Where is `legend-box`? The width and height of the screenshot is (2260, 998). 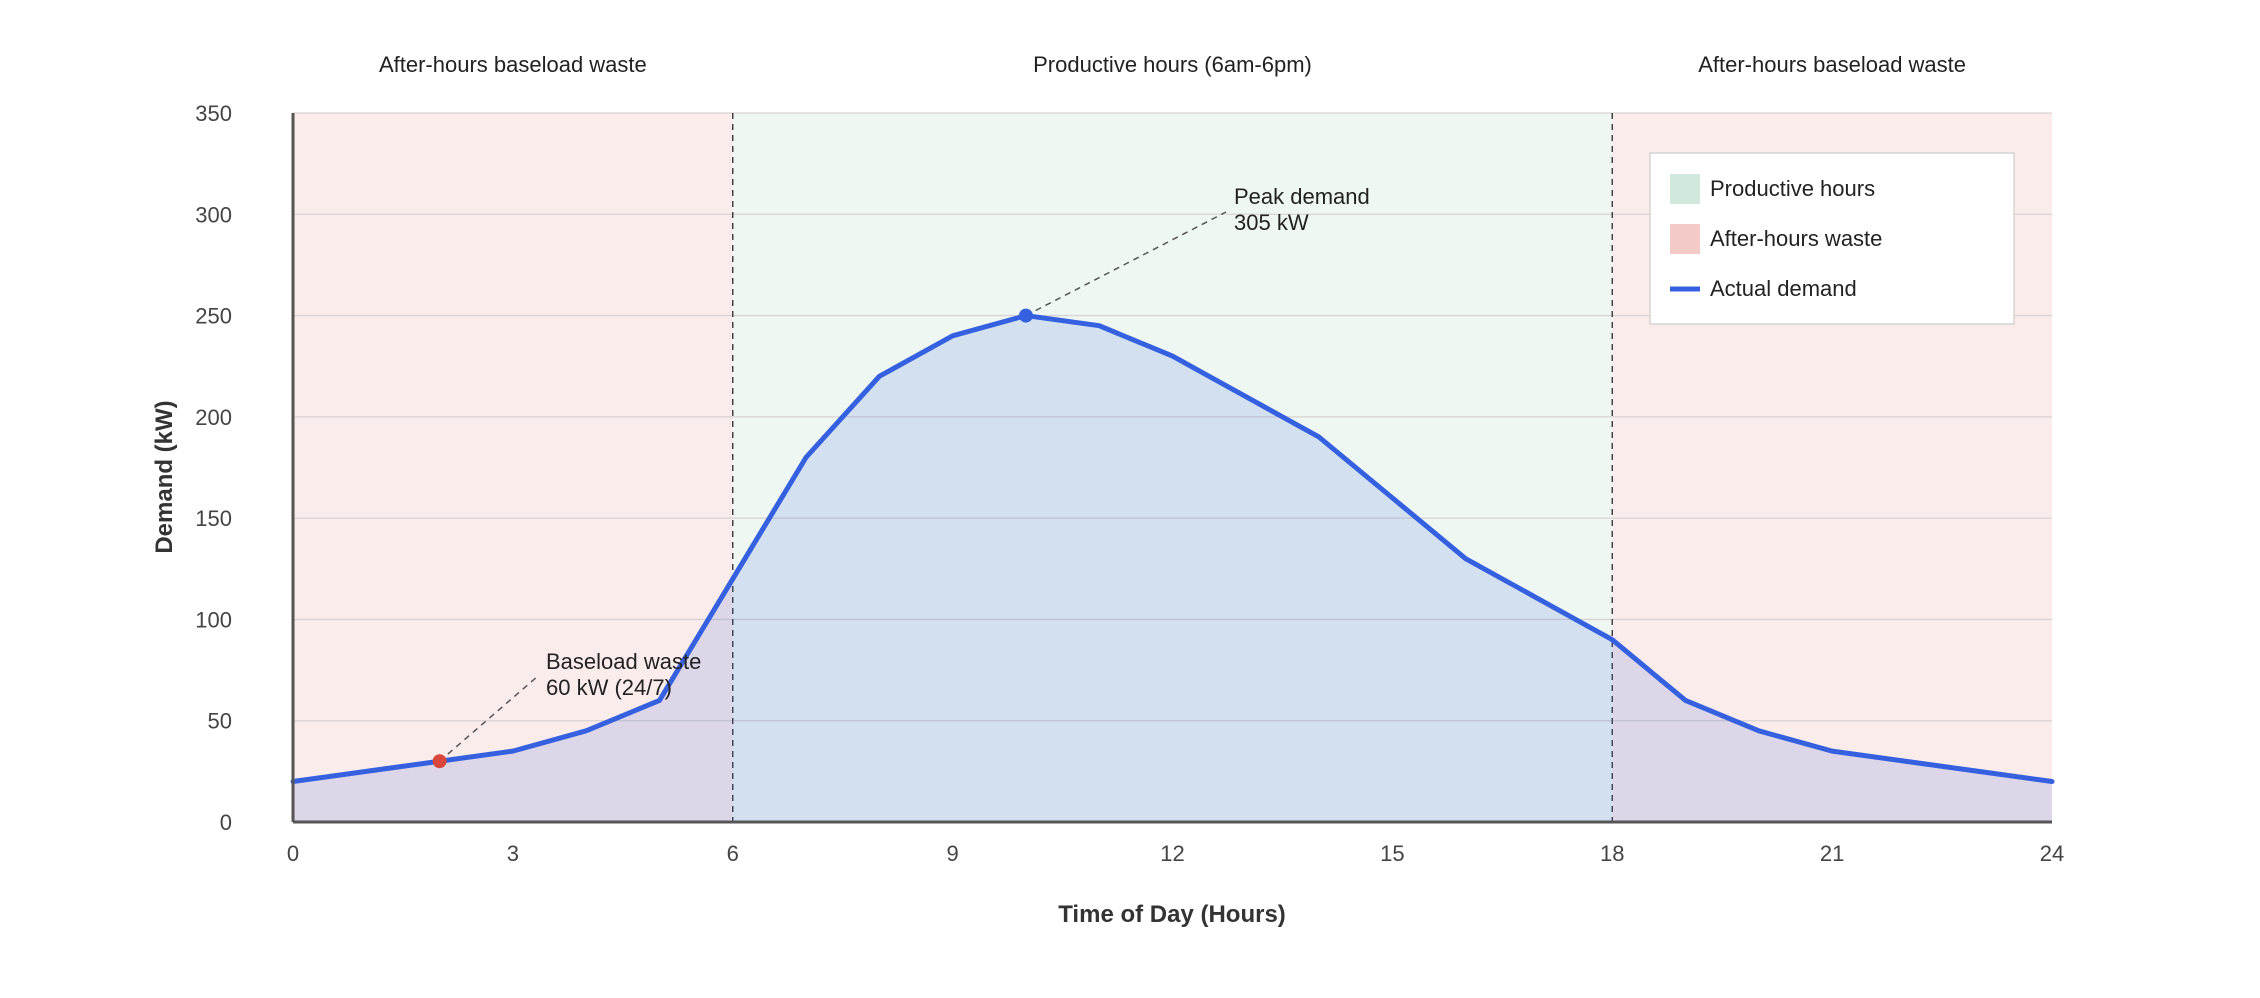 legend-box is located at coordinates (1832, 238).